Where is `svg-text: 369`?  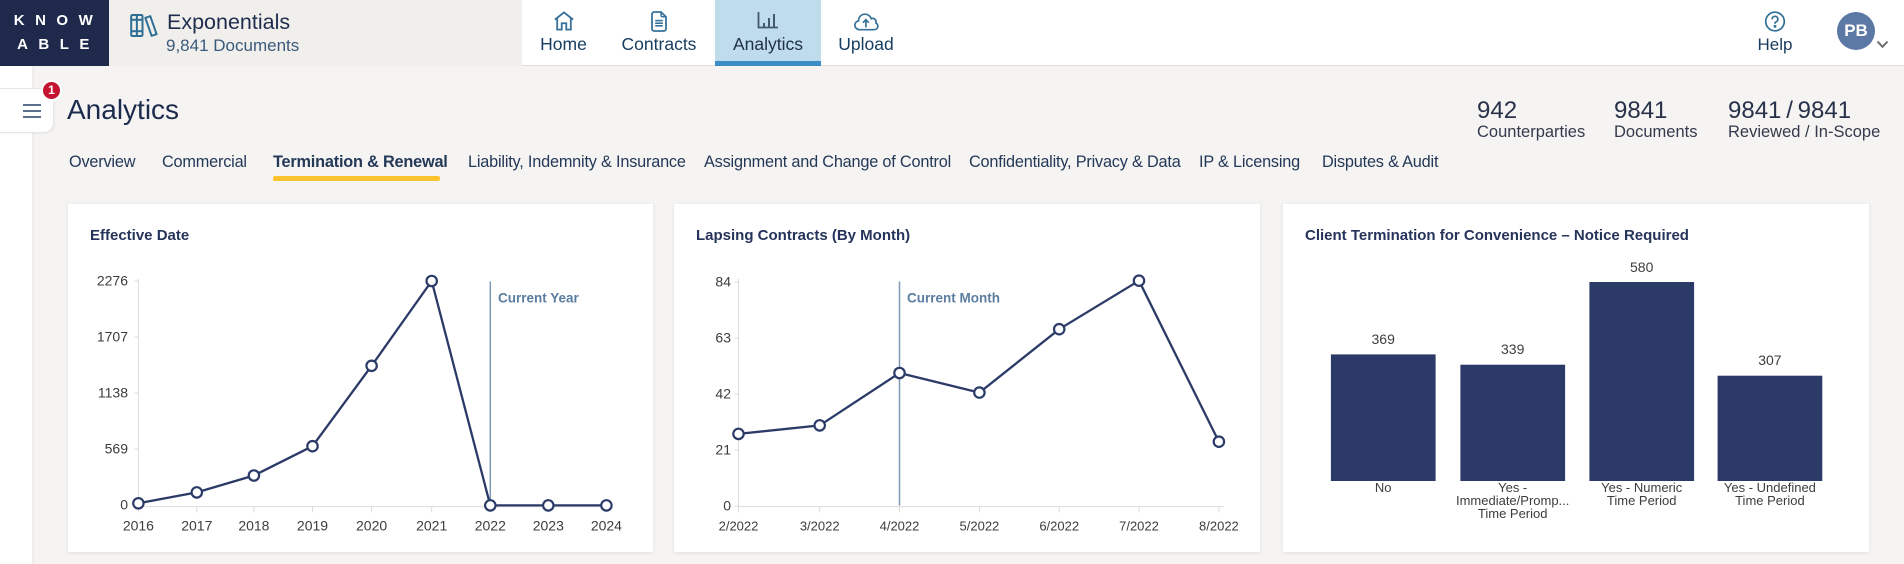 svg-text: 369 is located at coordinates (1384, 339).